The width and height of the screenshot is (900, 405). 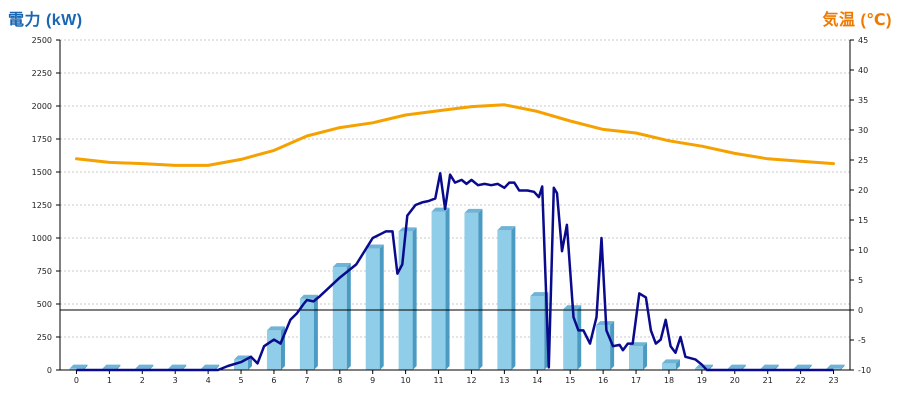 What do you see at coordinates (142, 380) in the screenshot?
I see `x-tick-label: 2` at bounding box center [142, 380].